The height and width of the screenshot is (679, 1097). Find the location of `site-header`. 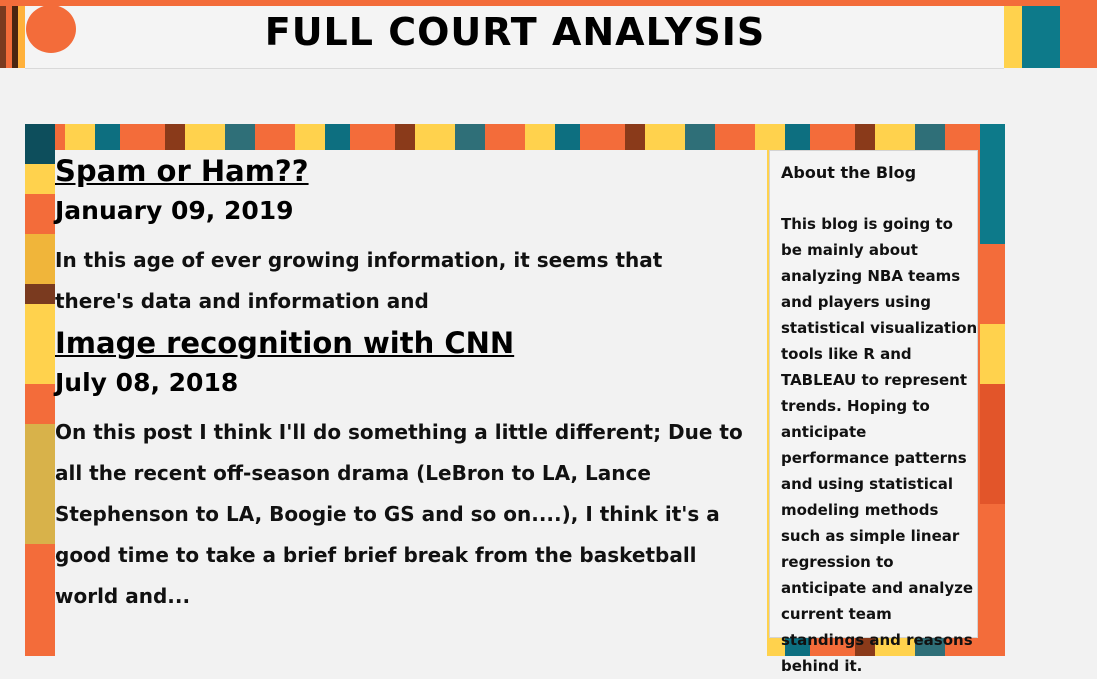

site-header is located at coordinates (514, 37).